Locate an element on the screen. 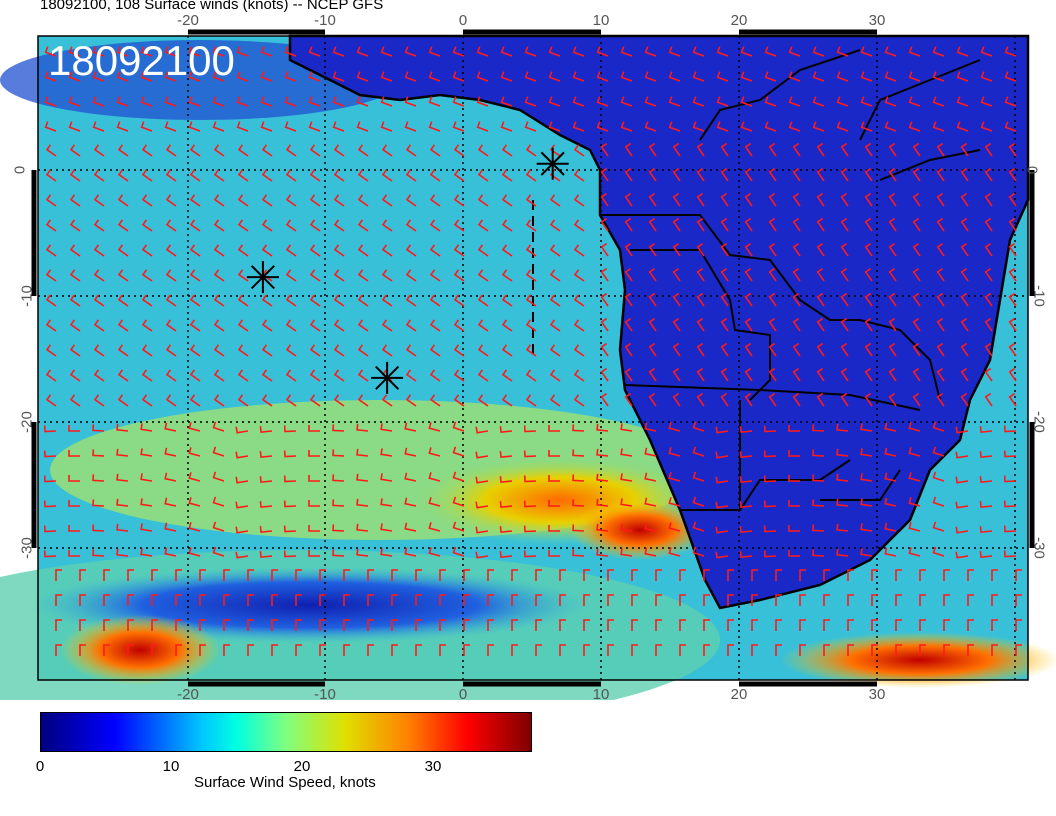  lon-tick-top: -20 is located at coordinates (188, 20).